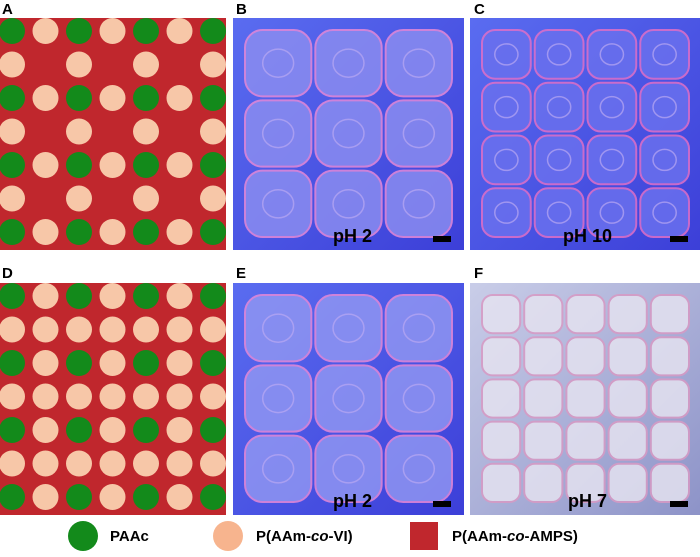 This screenshot has width=700, height=557. What do you see at coordinates (83, 536) in the screenshot?
I see `legend-swatch` at bounding box center [83, 536].